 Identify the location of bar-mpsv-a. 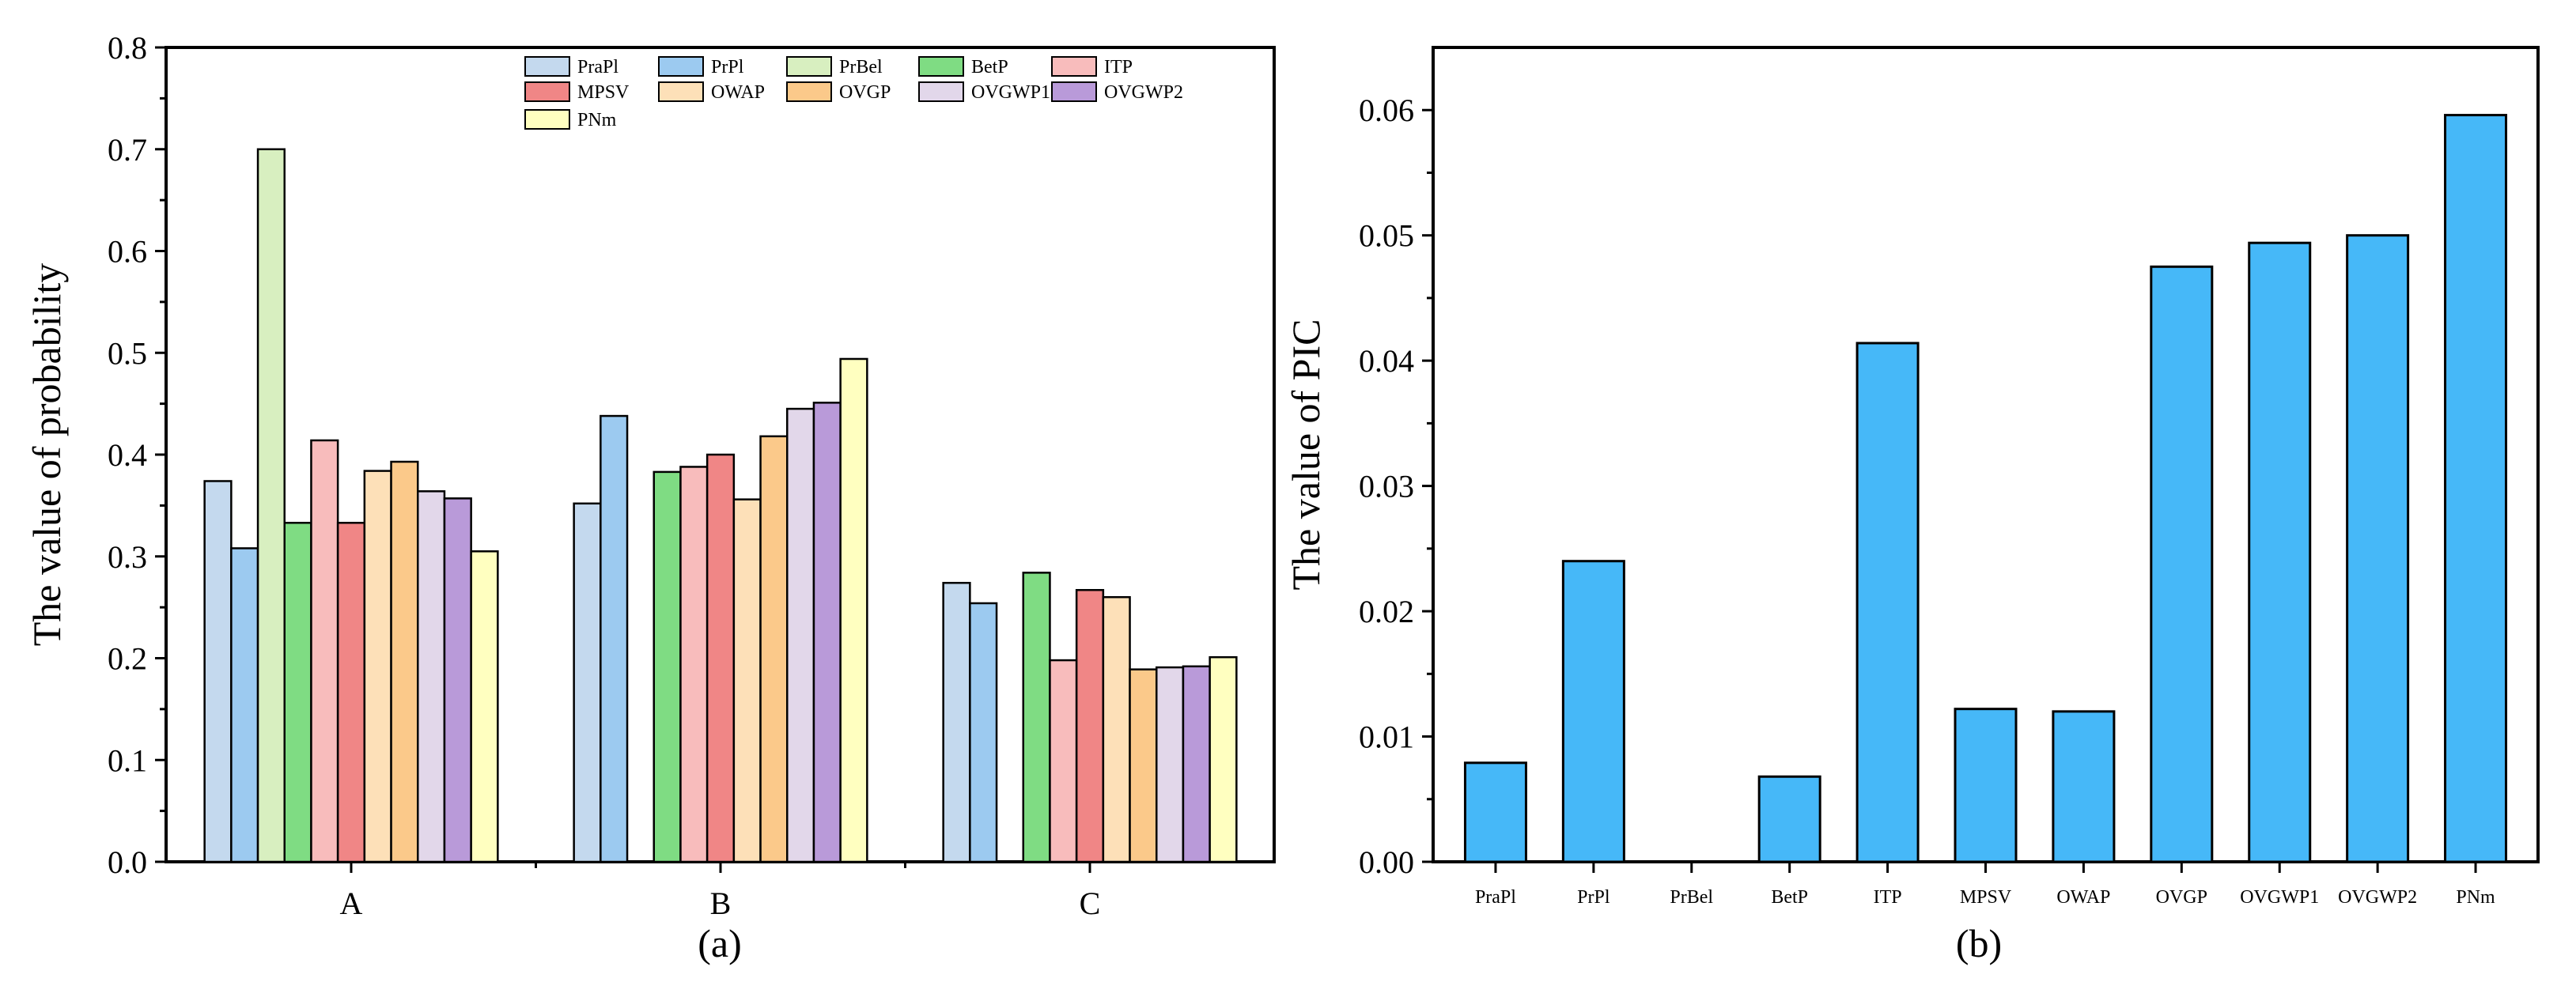
(351, 692).